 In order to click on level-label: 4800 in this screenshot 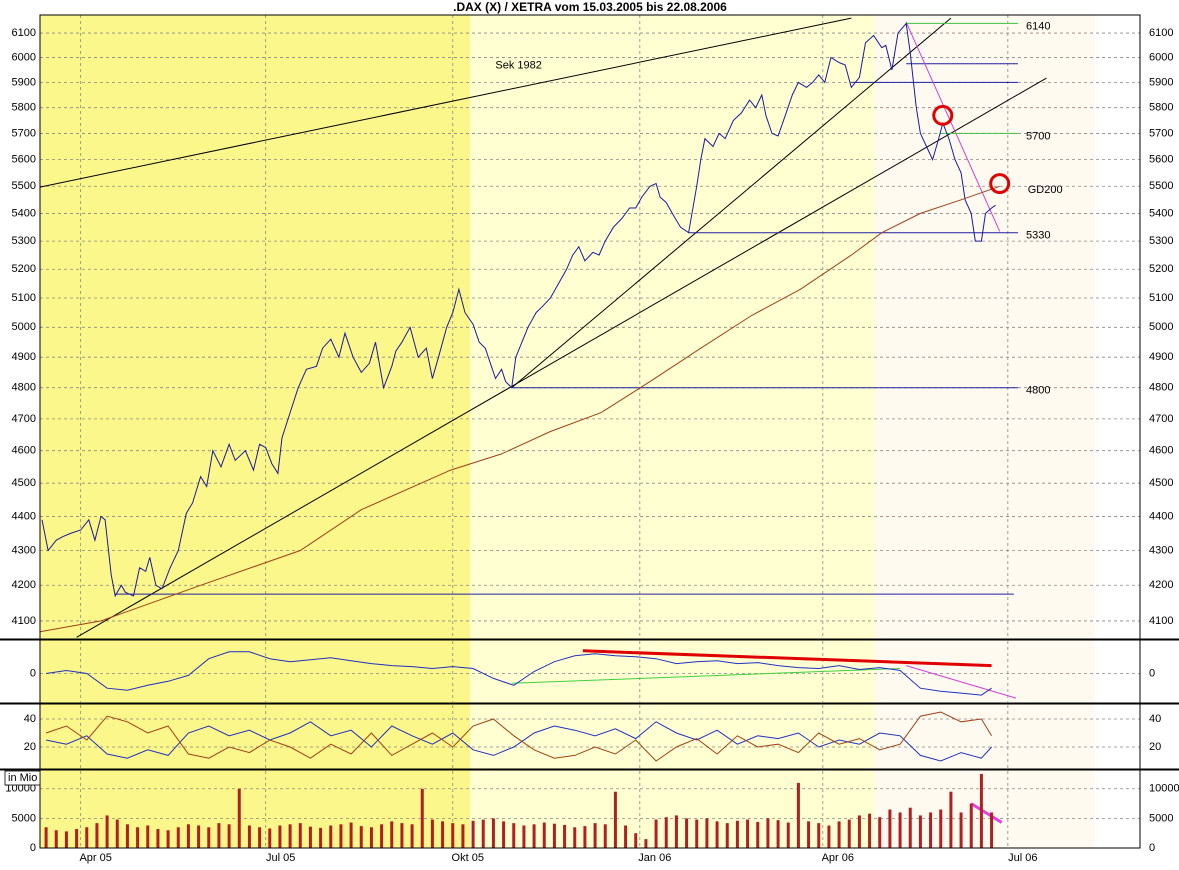, I will do `click(1038, 391)`.